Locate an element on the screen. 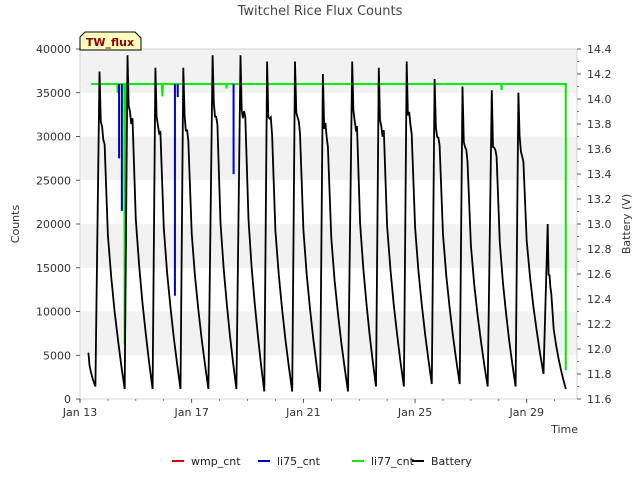 This screenshot has height=480, width=640. left-axis: 0 5000 10000 15000 20000 25000 30000 35000 40000 is located at coordinates (58, 224).